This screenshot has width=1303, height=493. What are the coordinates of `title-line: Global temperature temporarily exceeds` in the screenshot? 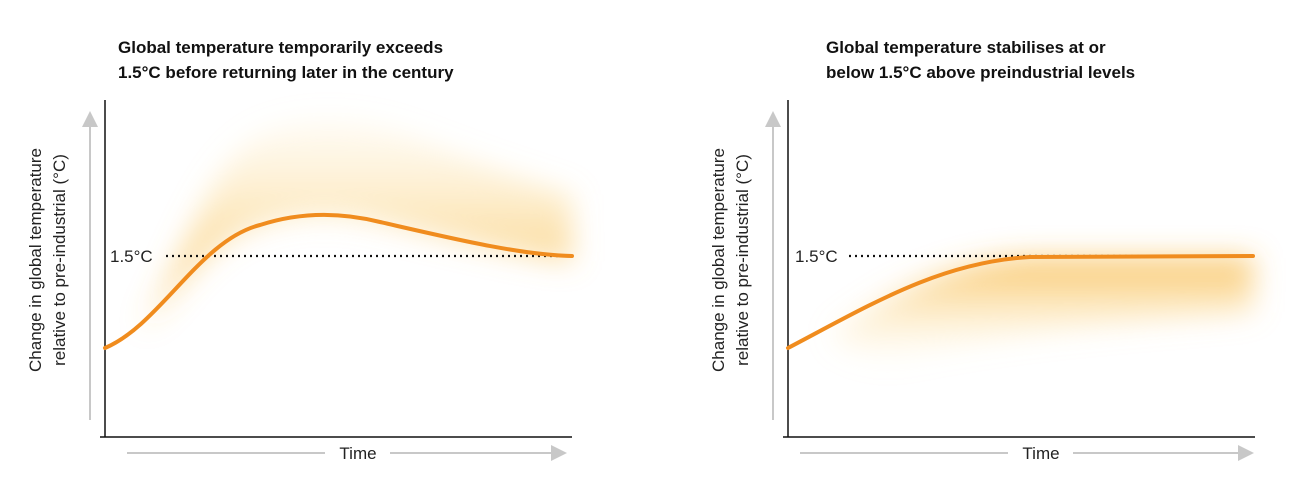 It's located at (280, 47).